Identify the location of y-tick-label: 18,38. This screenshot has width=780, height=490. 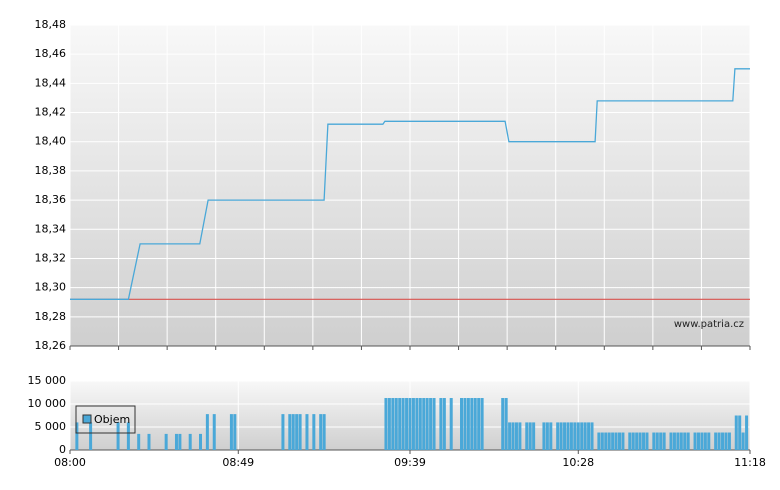
(51, 170).